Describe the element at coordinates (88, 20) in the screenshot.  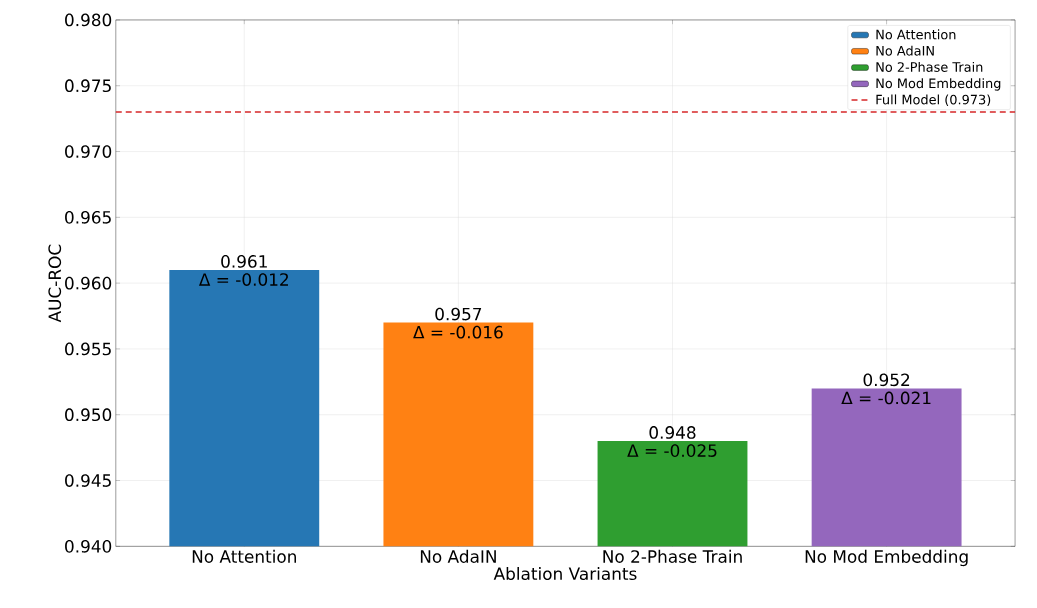
I see `y-tick-label: 0.980` at that location.